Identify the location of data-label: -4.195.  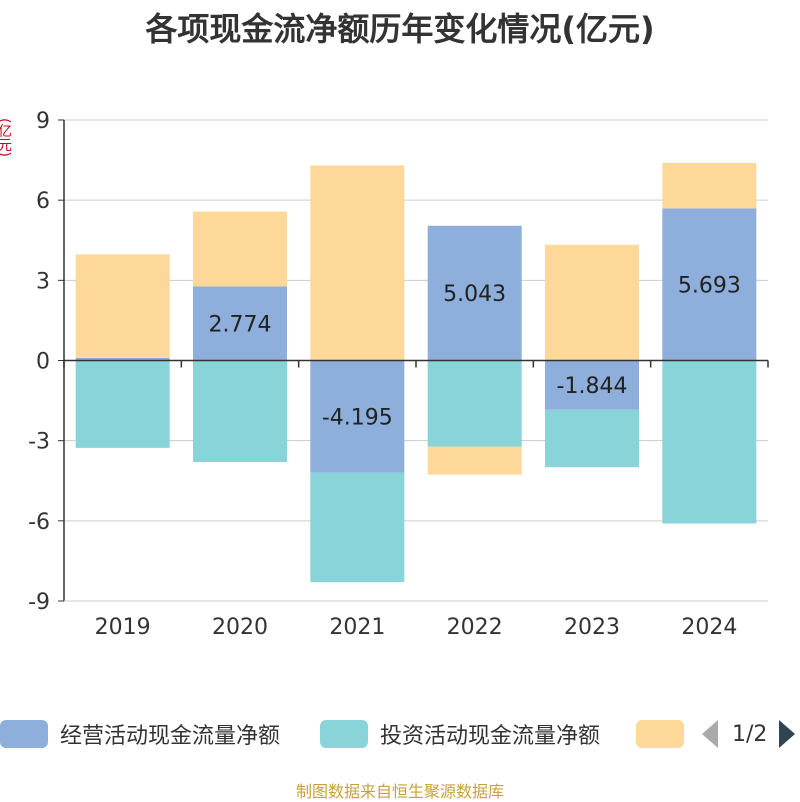
(357, 418).